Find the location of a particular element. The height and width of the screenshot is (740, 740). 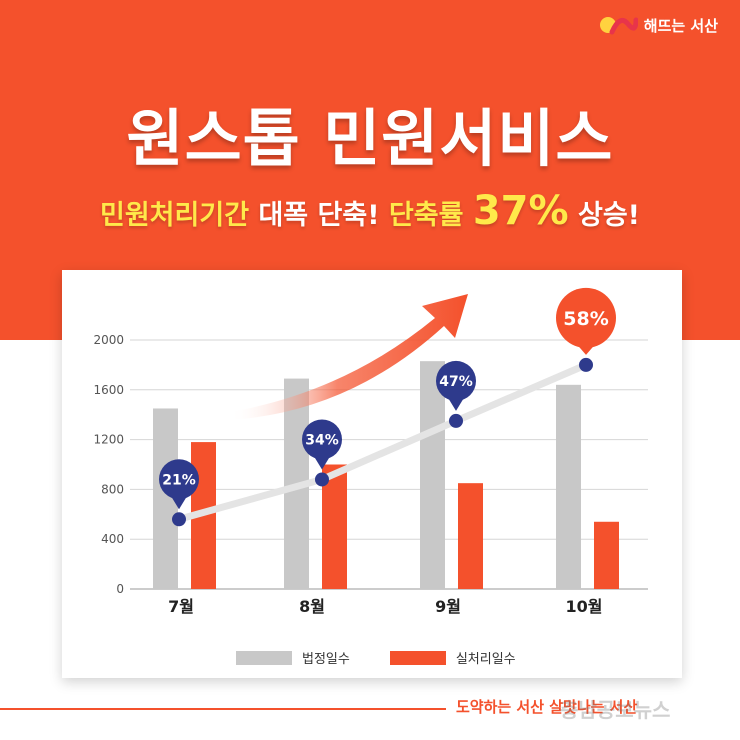

y-tick-label: 1600 is located at coordinates (108, 390).